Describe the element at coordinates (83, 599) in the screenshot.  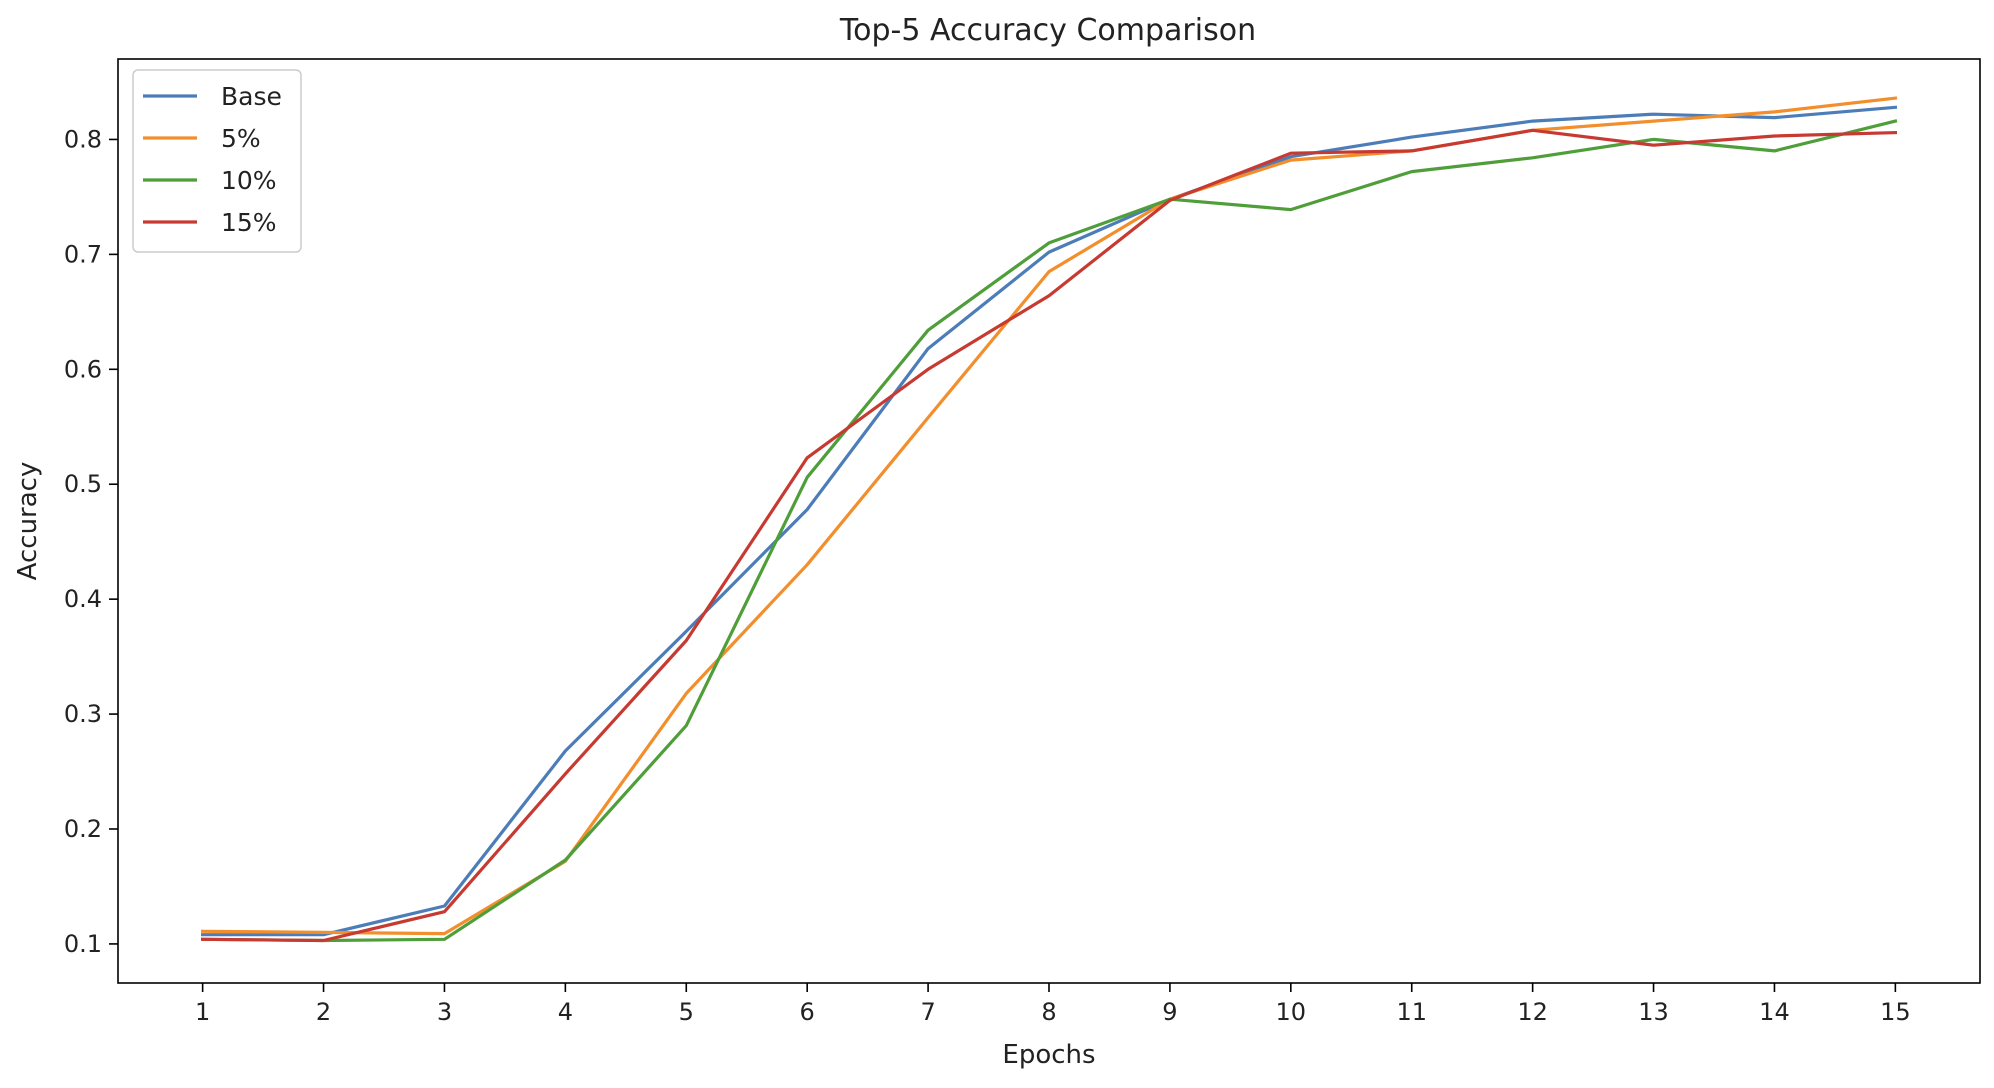
I see `y-tick-label: 0.4` at that location.